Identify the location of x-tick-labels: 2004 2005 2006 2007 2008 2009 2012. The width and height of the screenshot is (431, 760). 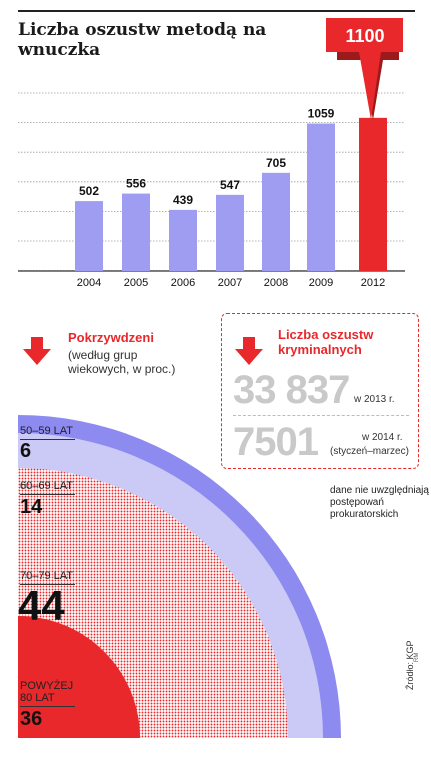
(231, 283).